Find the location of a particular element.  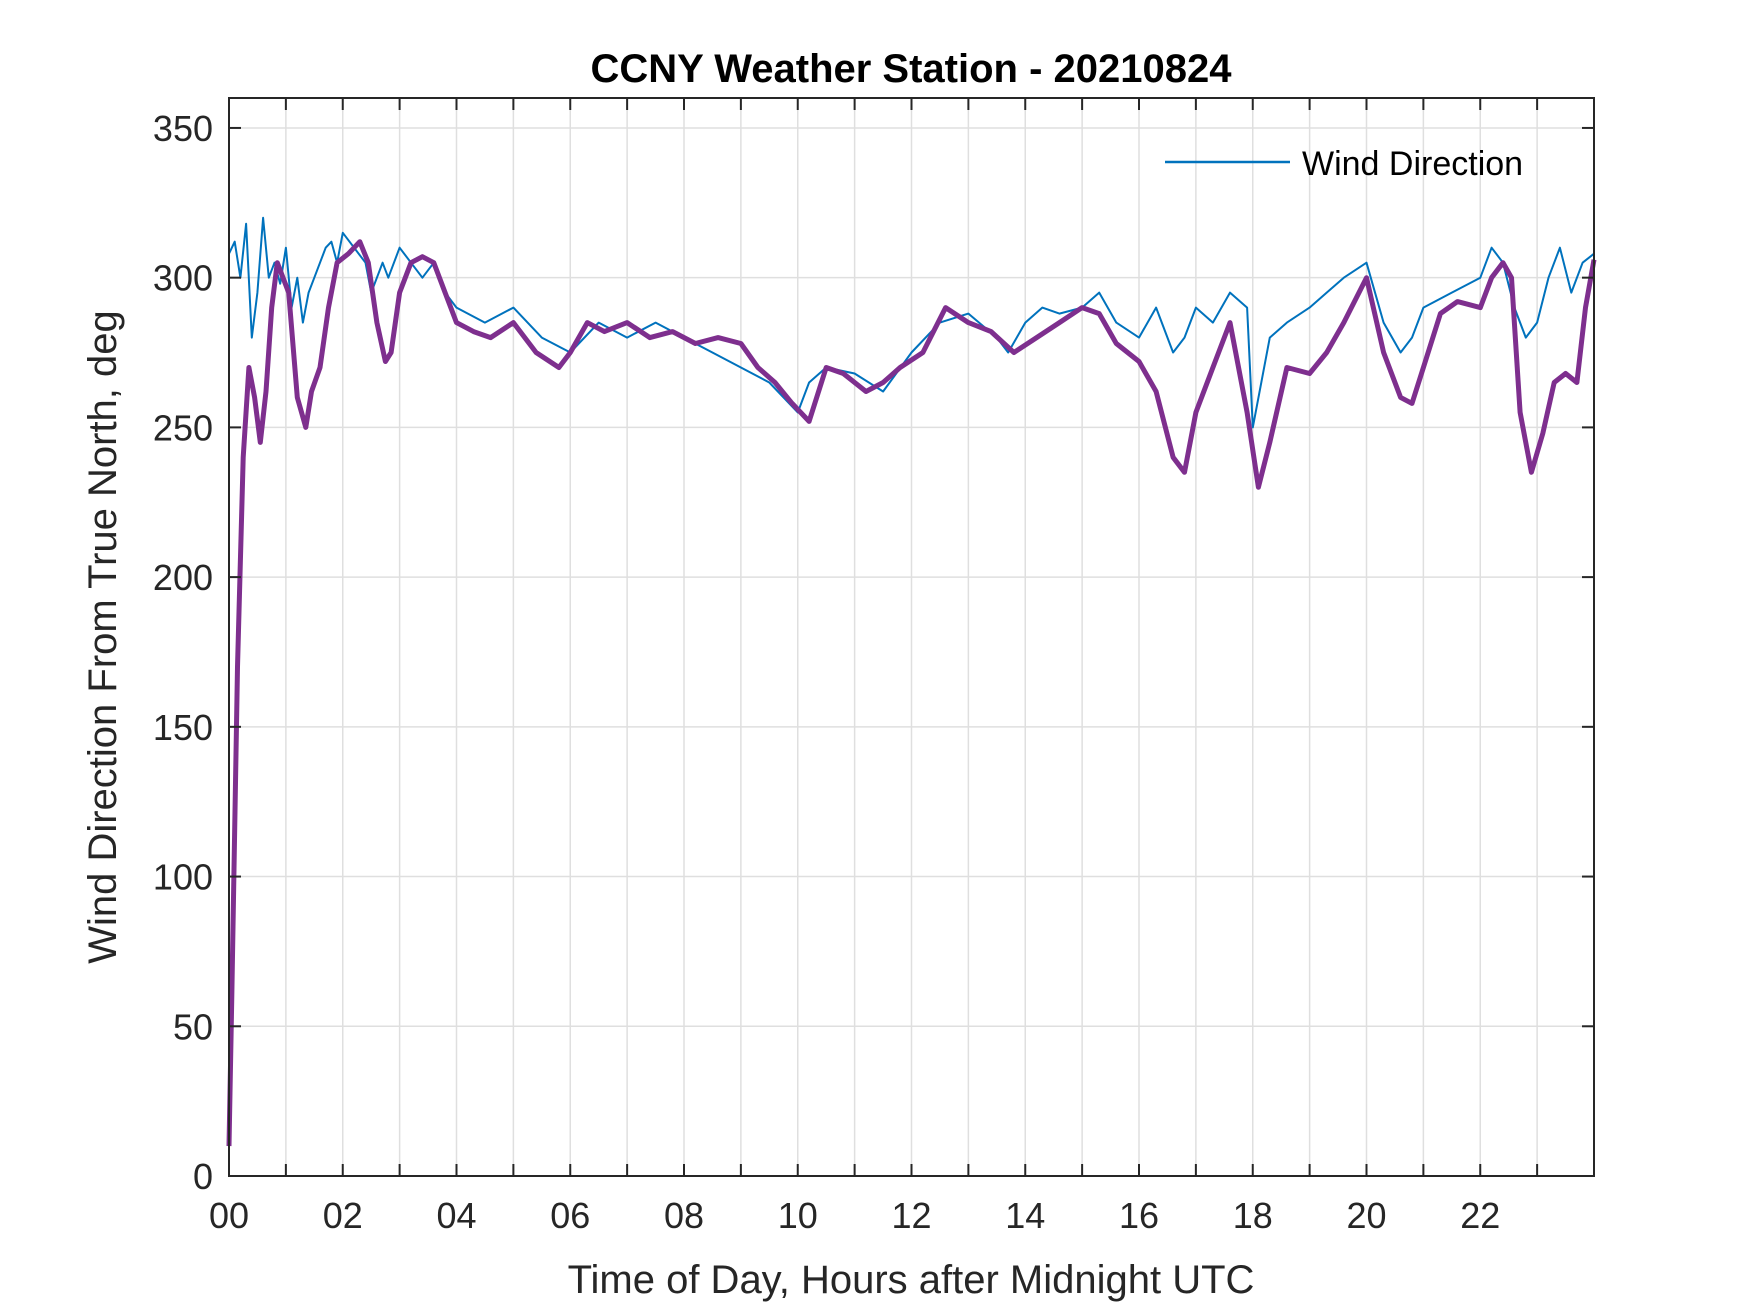

legend-entry-wind-direction: Wind Direction is located at coordinates (1412, 164).